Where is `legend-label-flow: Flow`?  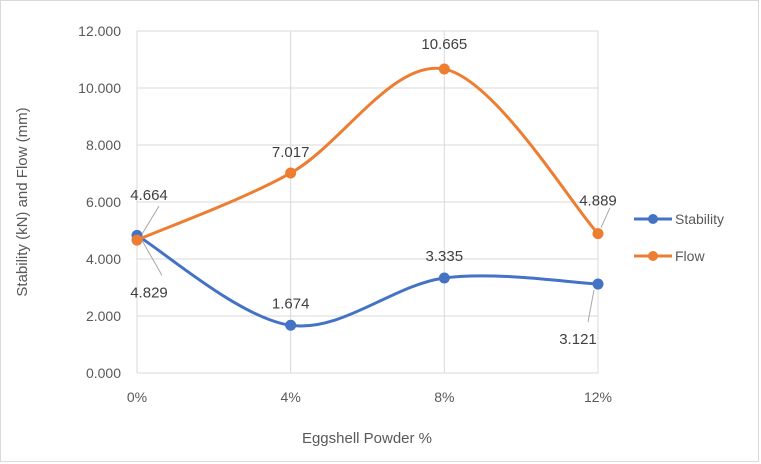
legend-label-flow: Flow is located at coordinates (690, 256).